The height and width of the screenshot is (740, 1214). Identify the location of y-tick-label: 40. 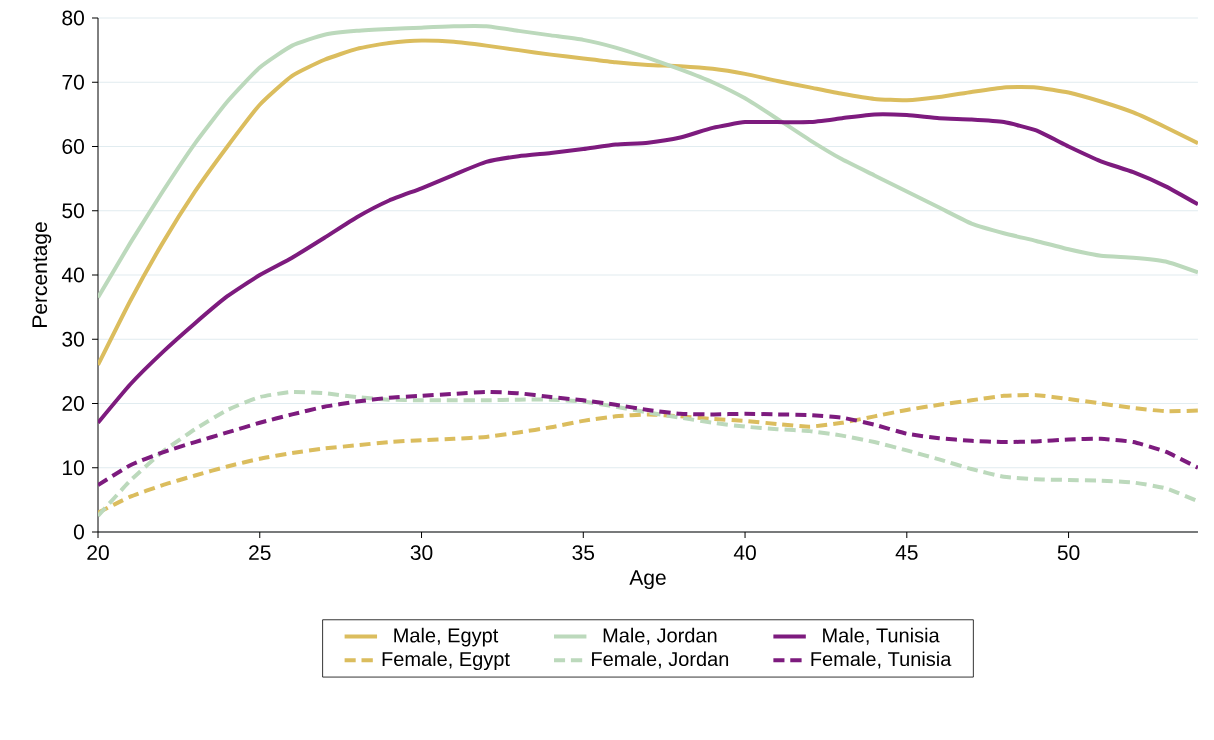
(72, 275).